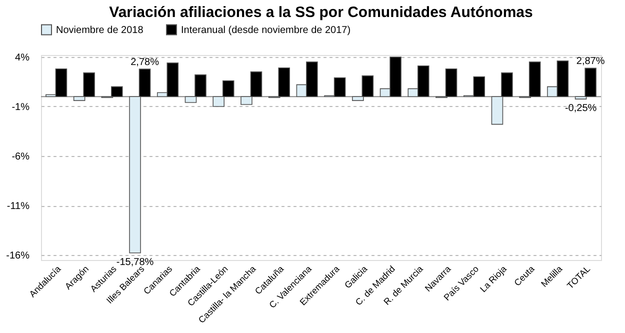 The width and height of the screenshot is (625, 333). Describe the element at coordinates (21, 157) in the screenshot. I see `y-tick-label: -6%` at that location.